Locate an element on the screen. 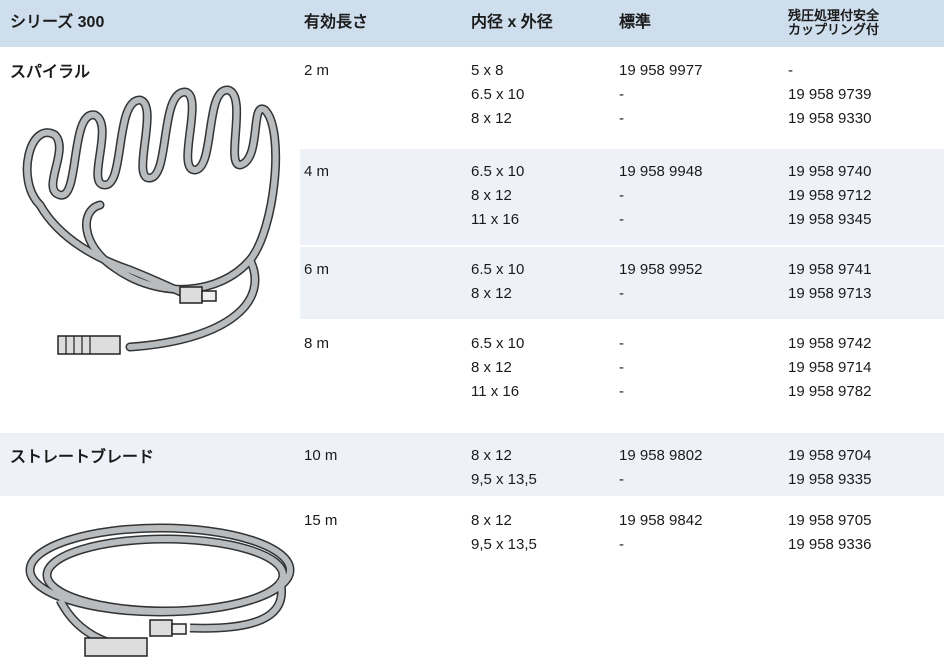 This screenshot has height=658, width=944. safety-cell: 19 958 9712 is located at coordinates (830, 195).